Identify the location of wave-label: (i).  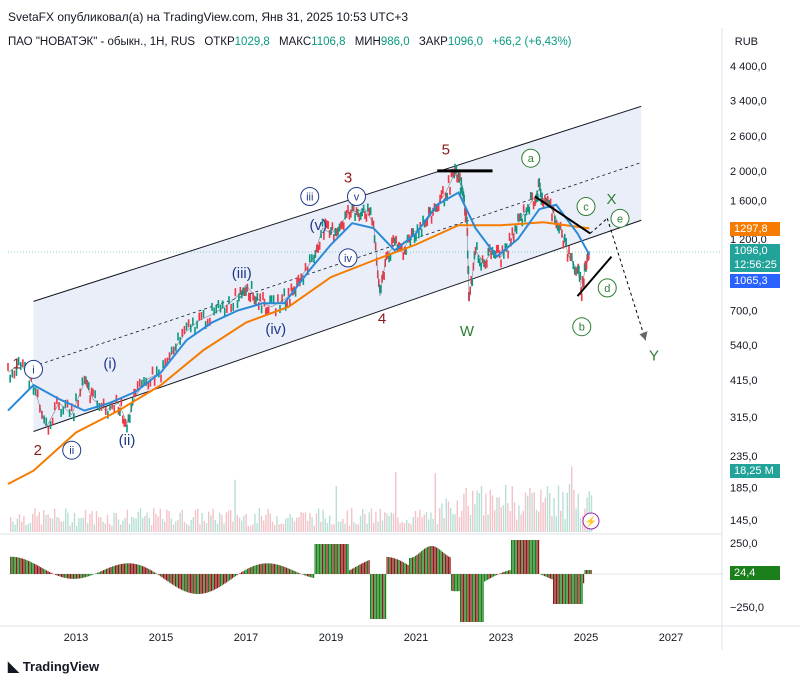
(109, 364).